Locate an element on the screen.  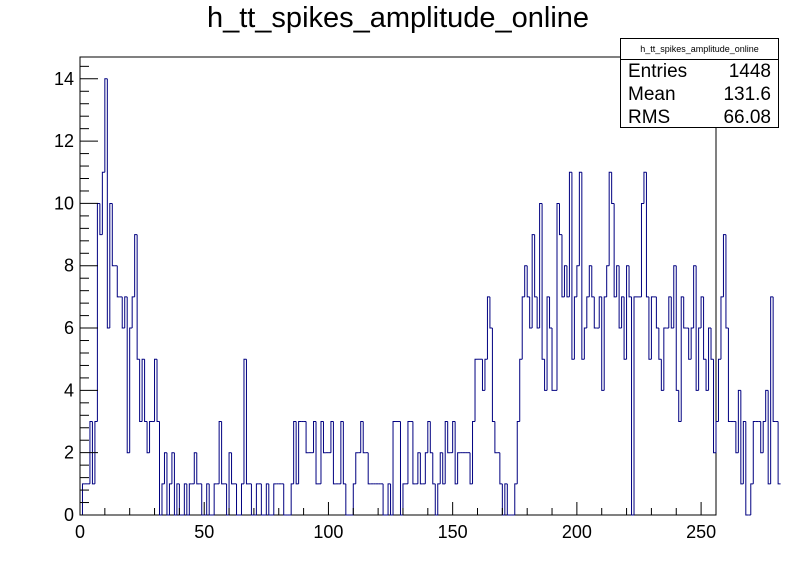
y-tick-label: 0 is located at coordinates (69, 515).